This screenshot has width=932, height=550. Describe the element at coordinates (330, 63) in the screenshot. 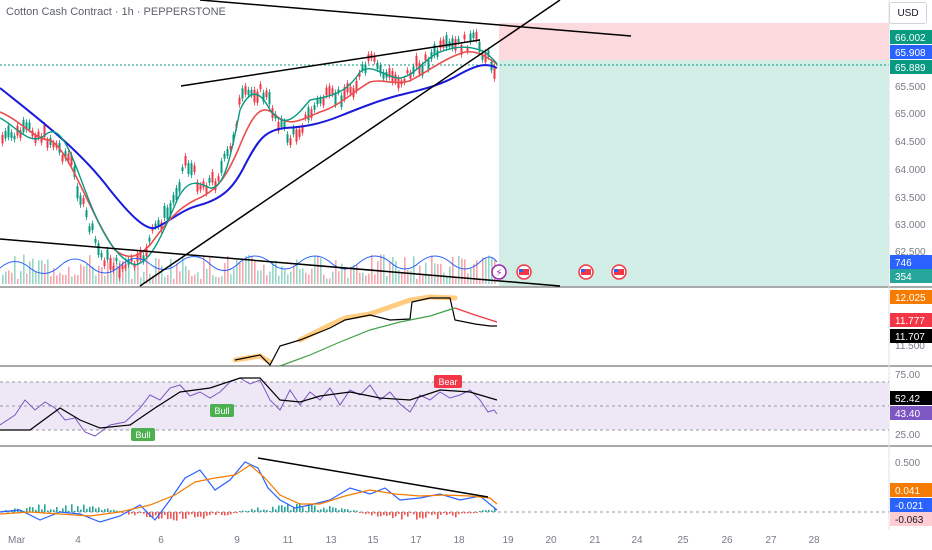

I see `upper-trendline` at that location.